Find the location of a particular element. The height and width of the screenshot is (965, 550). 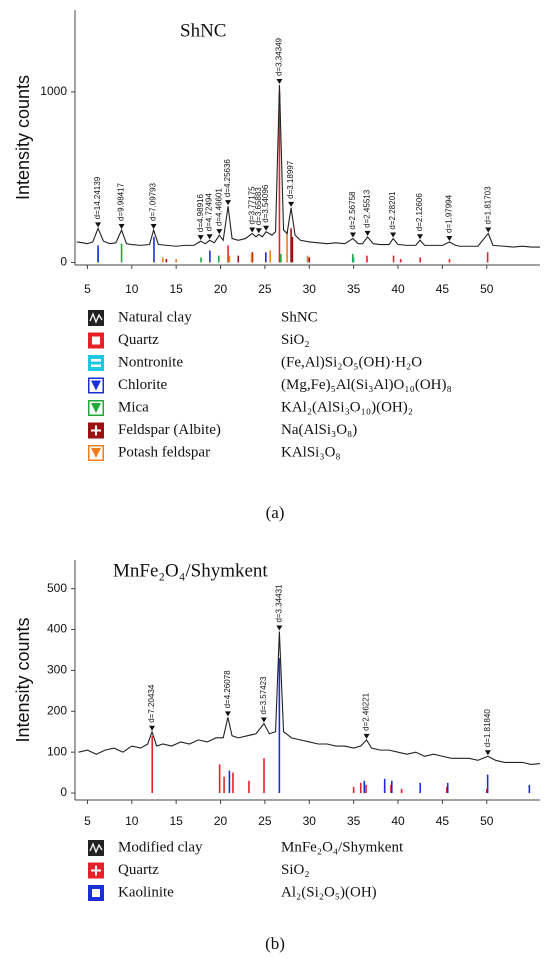

y-tick-label: 1000 is located at coordinates (53, 91).